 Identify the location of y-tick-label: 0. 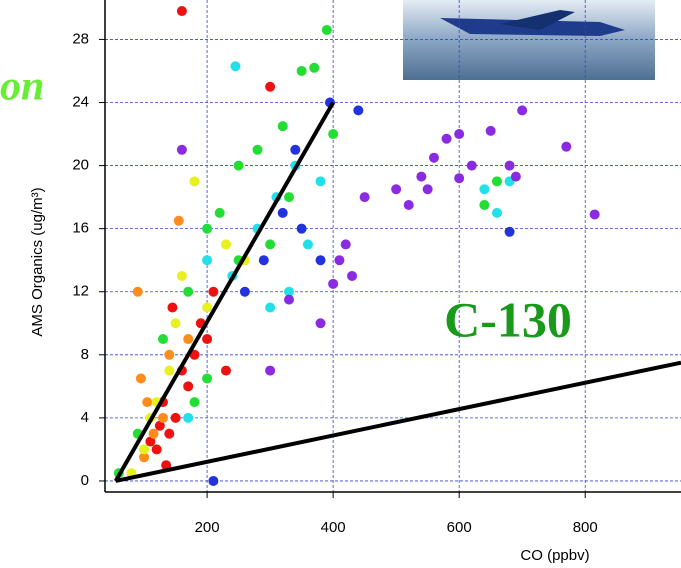
(85, 480).